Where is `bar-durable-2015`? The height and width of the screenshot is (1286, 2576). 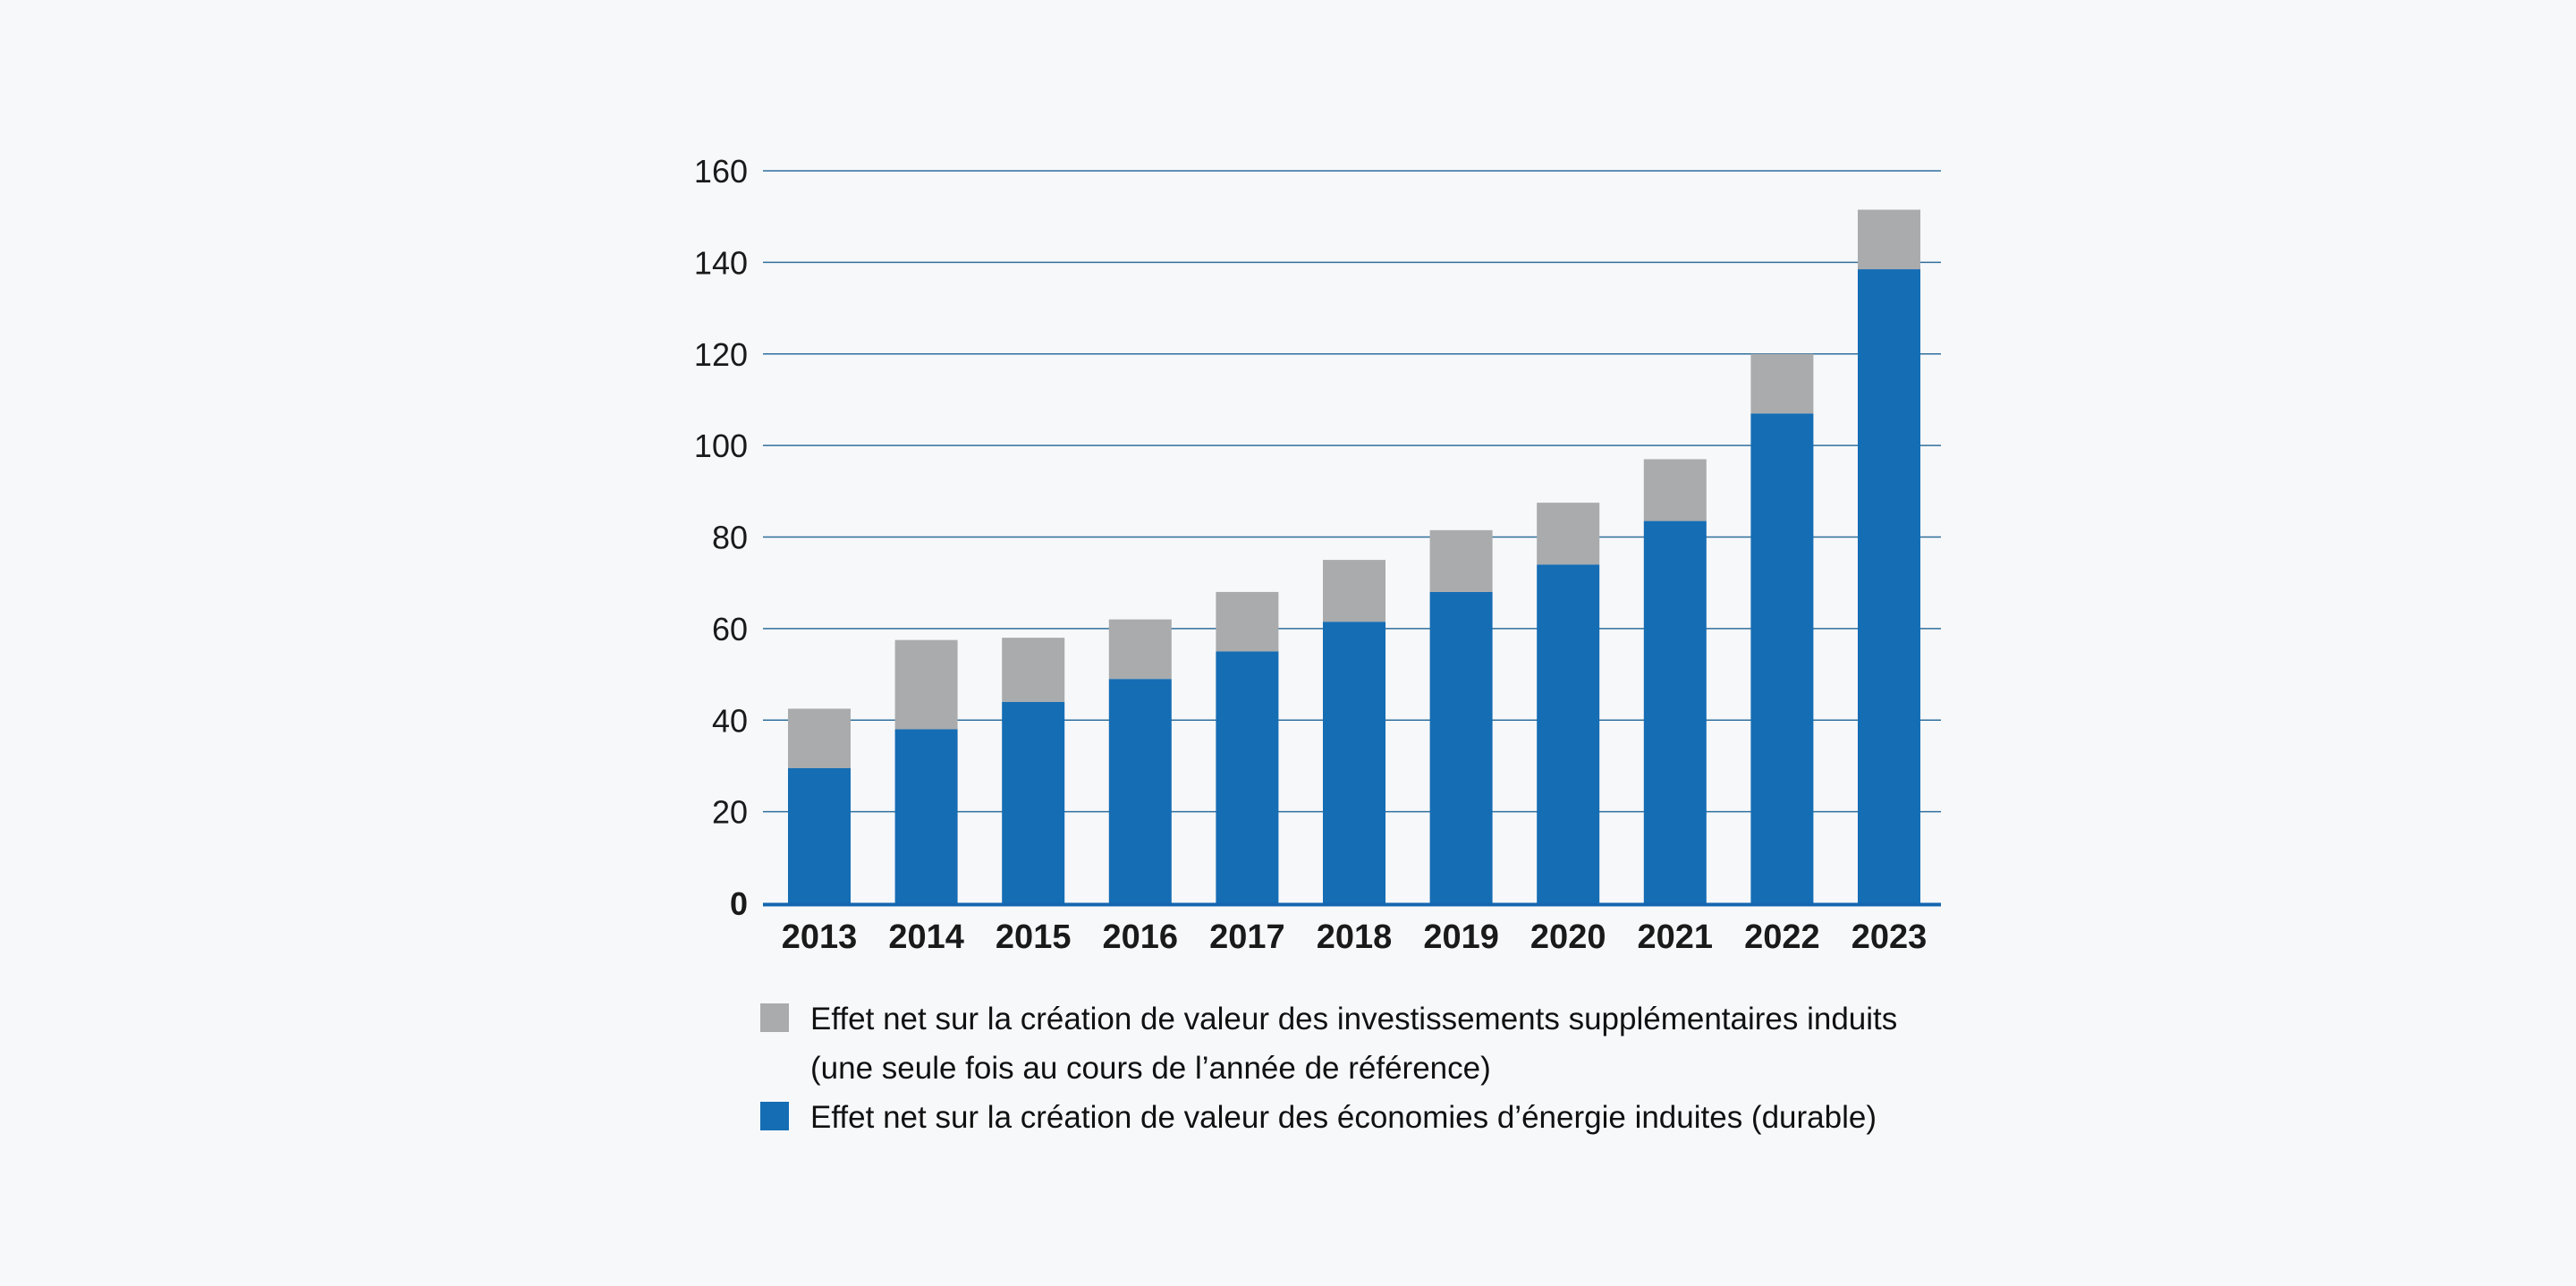
bar-durable-2015 is located at coordinates (1033, 802).